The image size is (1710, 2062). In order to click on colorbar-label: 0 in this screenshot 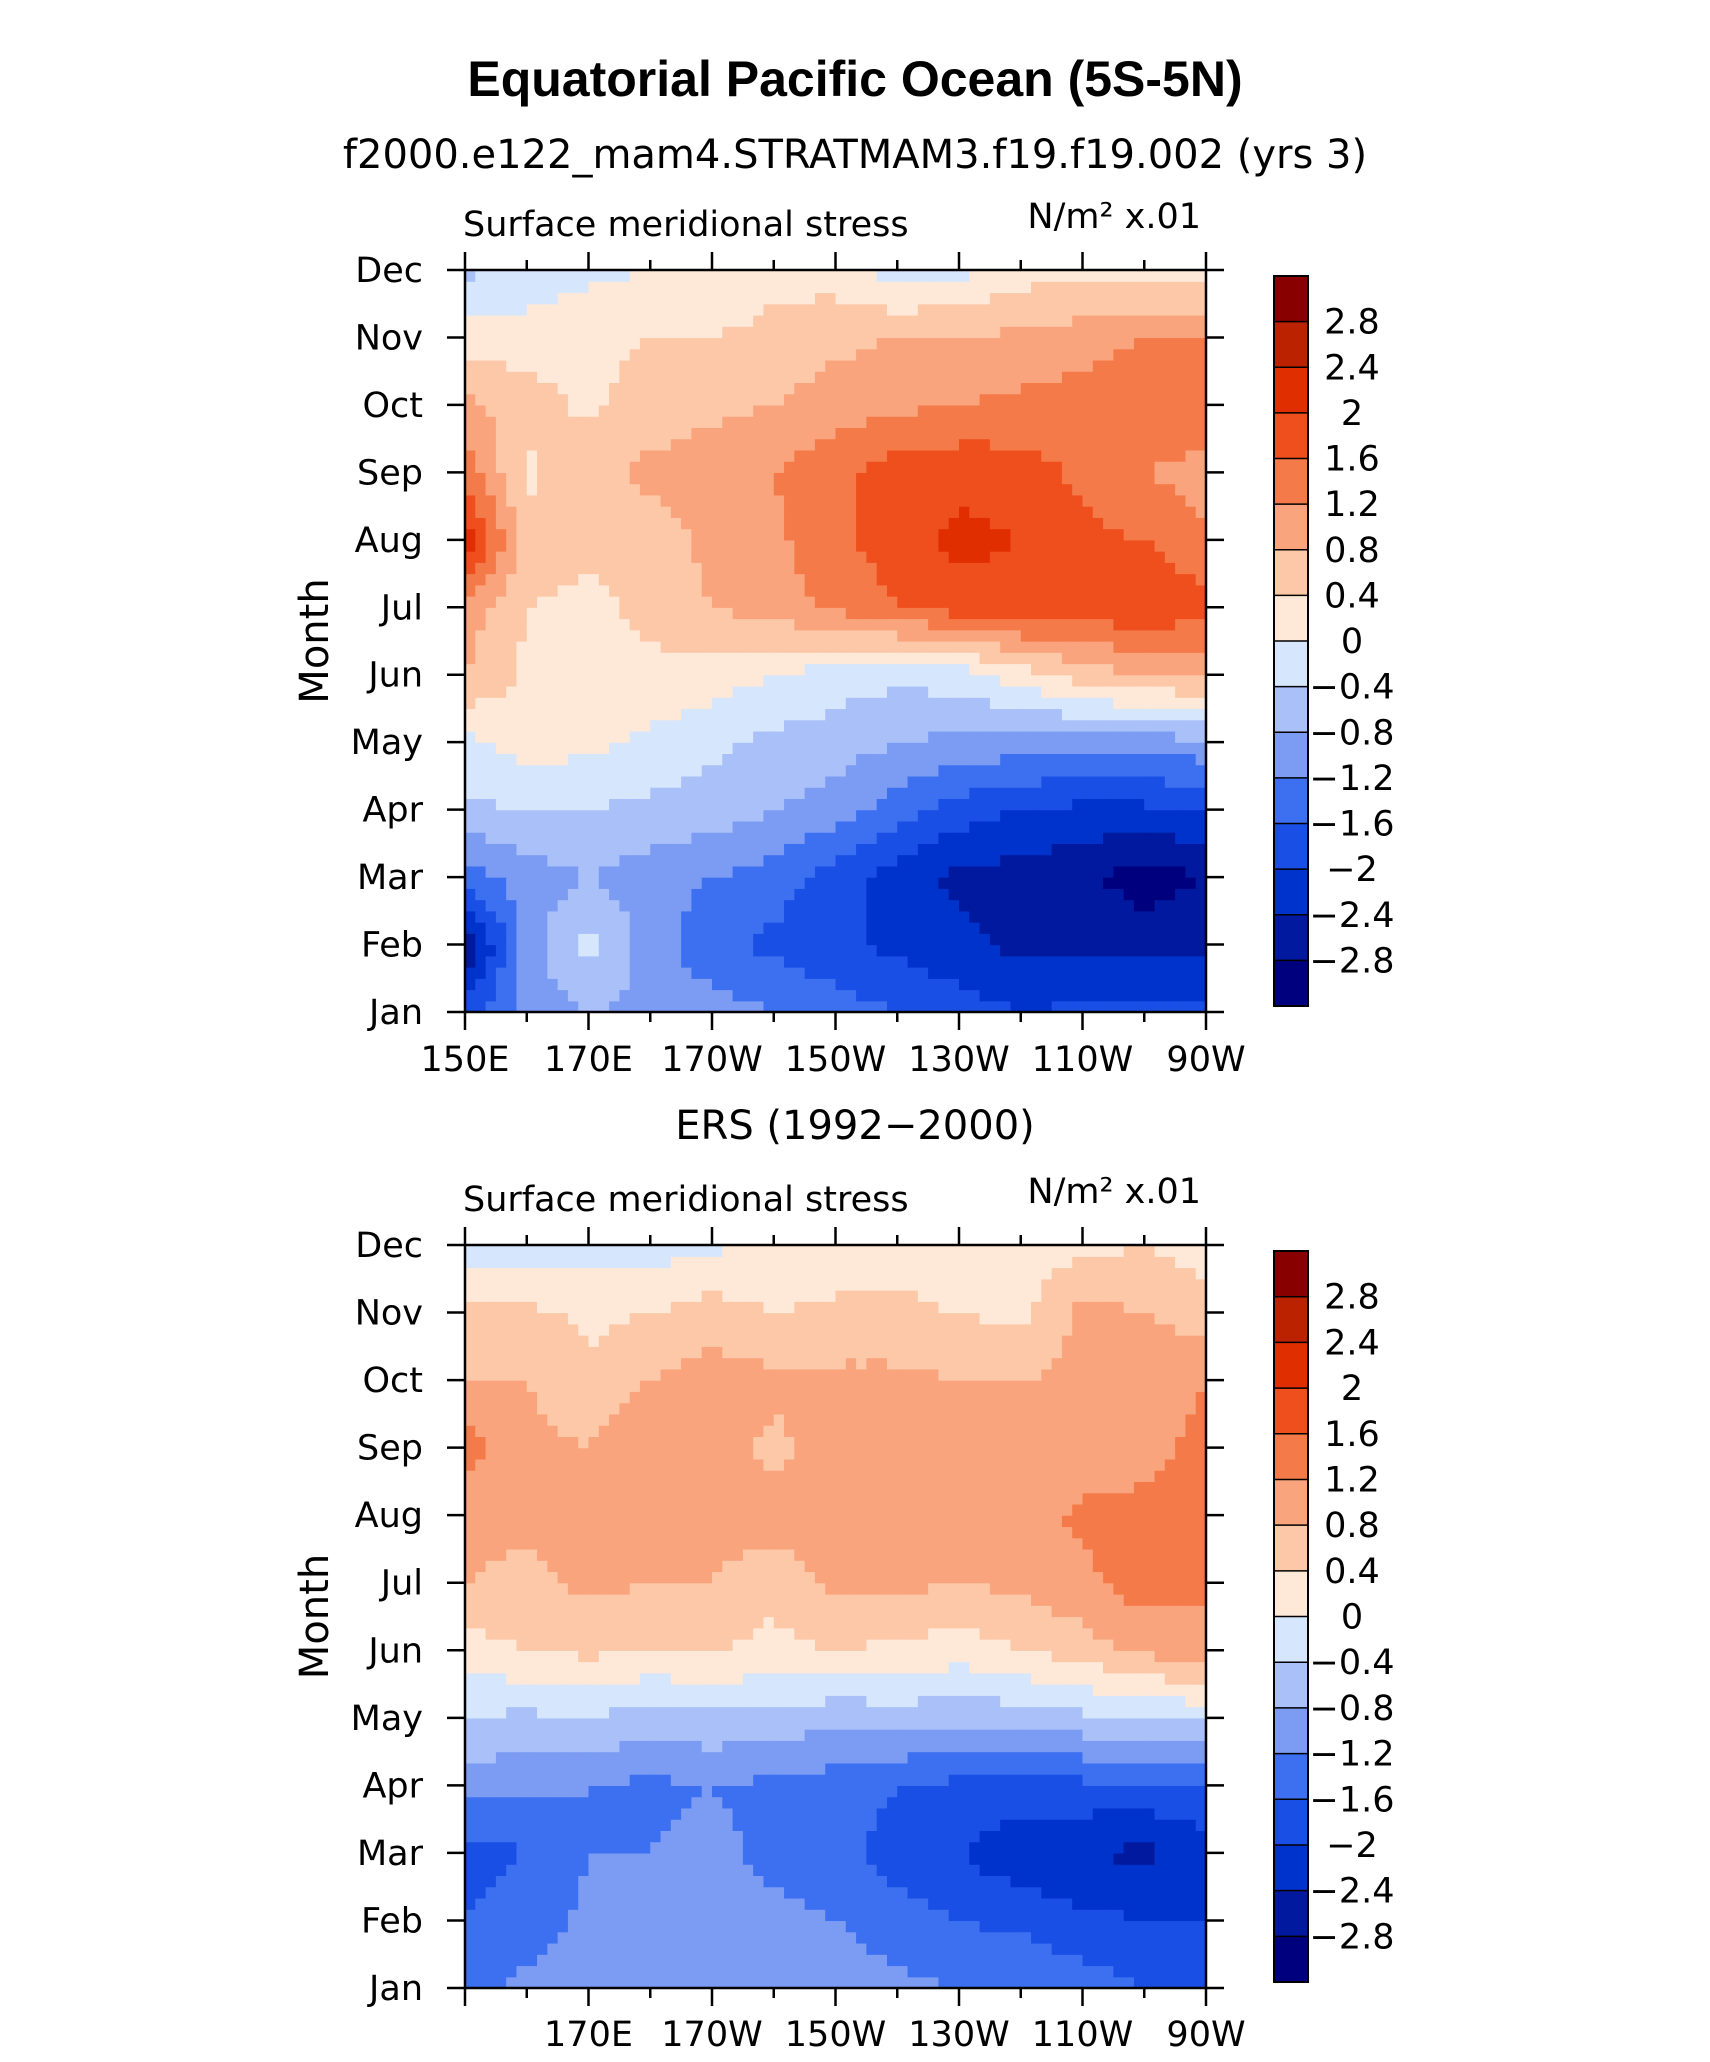, I will do `click(1352, 642)`.